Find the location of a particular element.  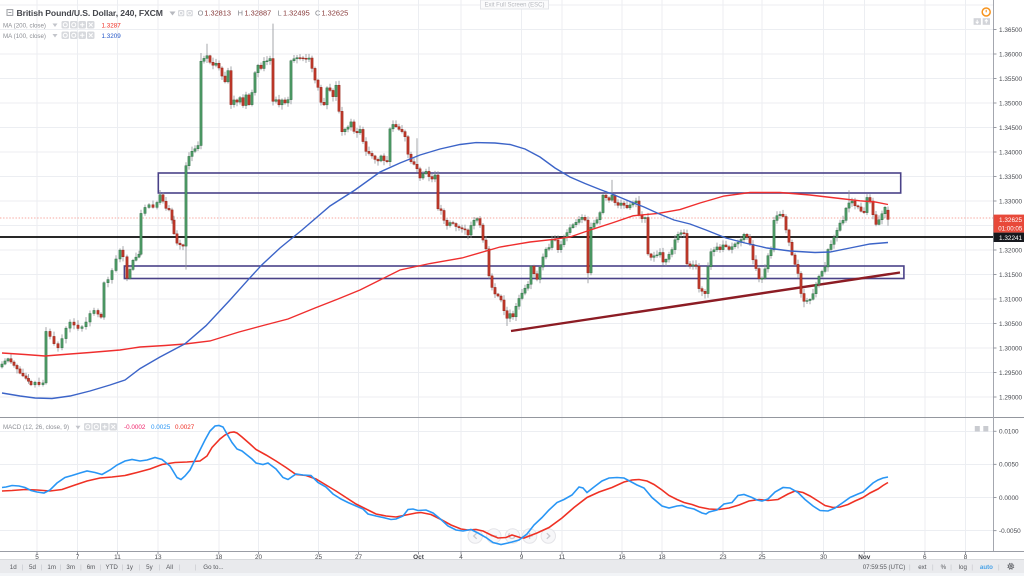

svg-text: 1.35500 is located at coordinates (1011, 79).